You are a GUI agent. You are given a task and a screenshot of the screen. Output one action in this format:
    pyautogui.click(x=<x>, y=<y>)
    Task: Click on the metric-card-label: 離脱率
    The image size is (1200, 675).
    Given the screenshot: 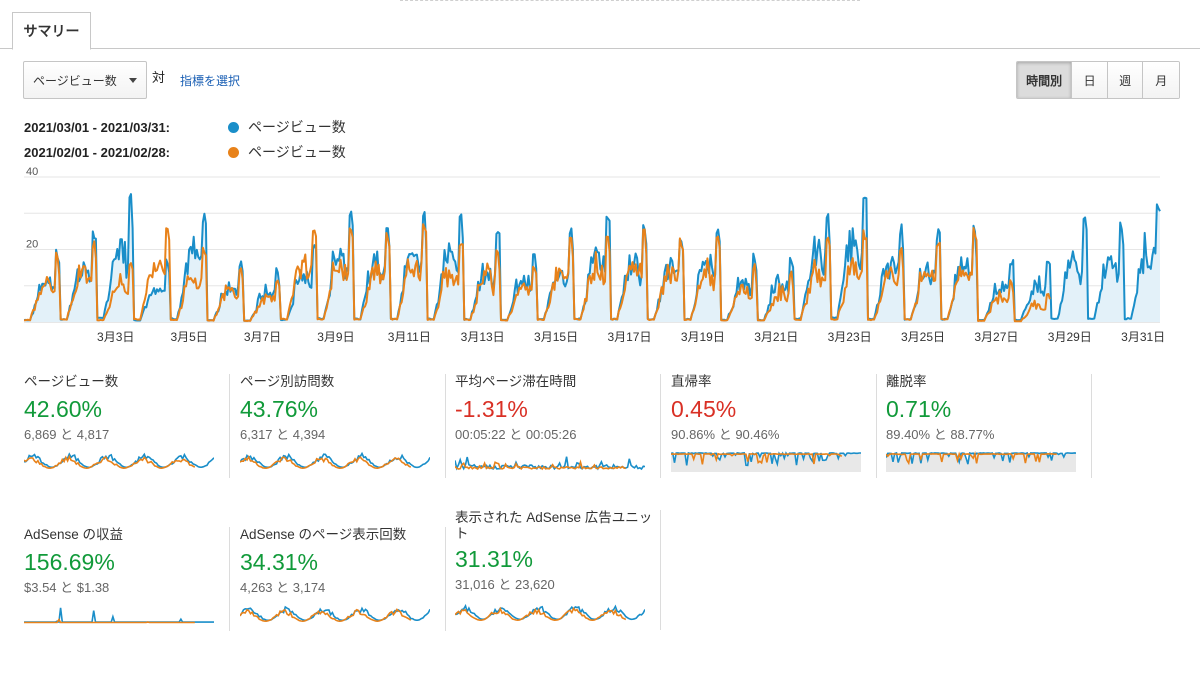 What is the action you would take?
    pyautogui.click(x=906, y=381)
    